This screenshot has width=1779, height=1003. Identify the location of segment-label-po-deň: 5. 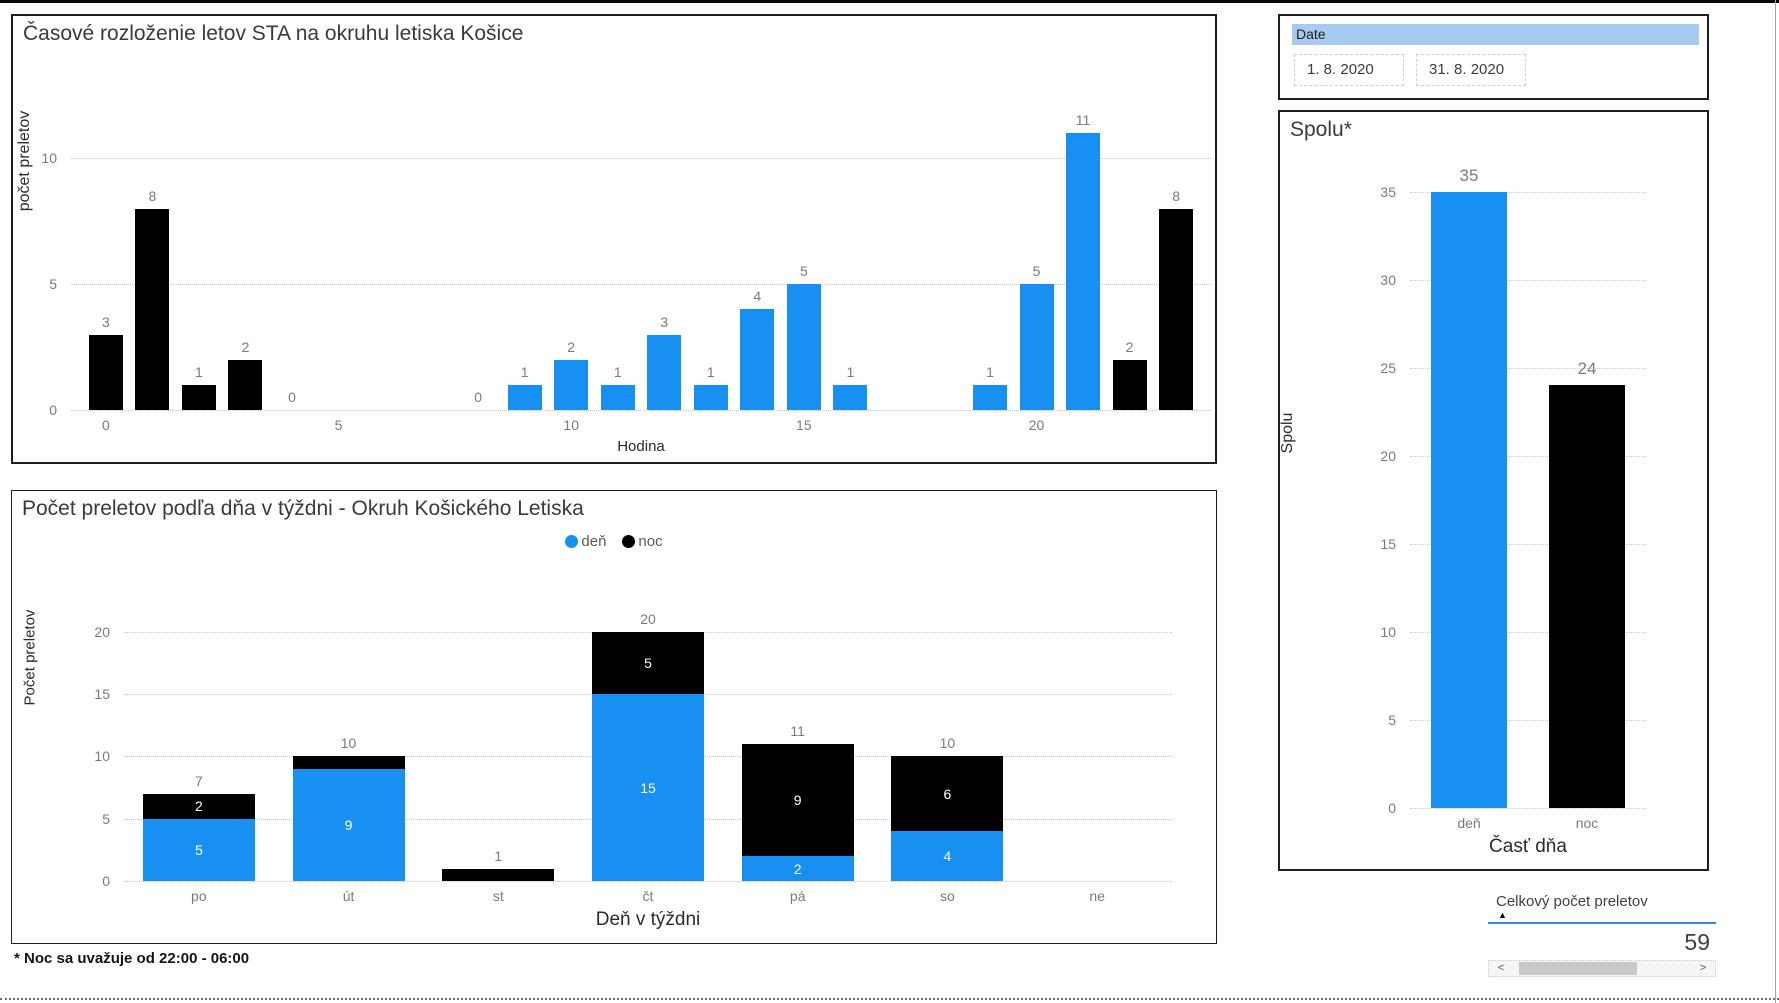
(198, 849).